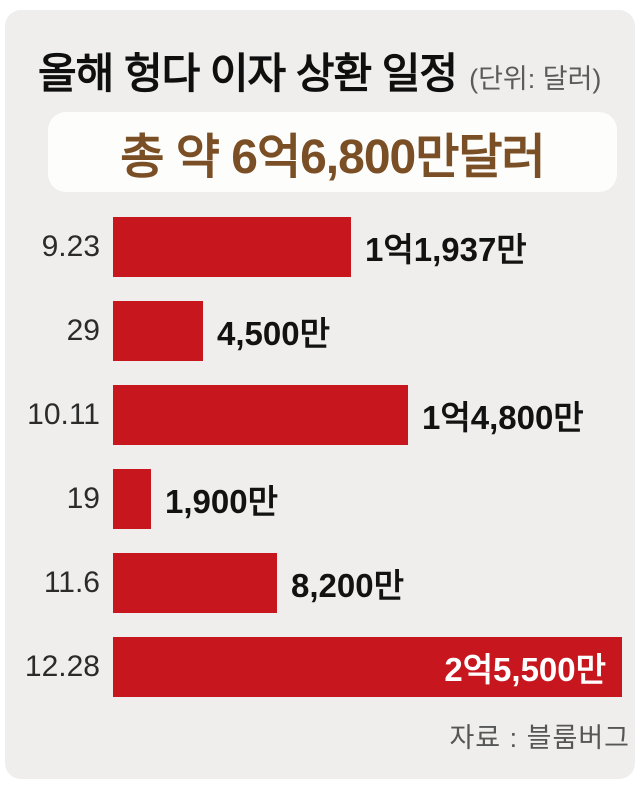 The image size is (640, 787). I want to click on date-label: 11.6, so click(71, 582).